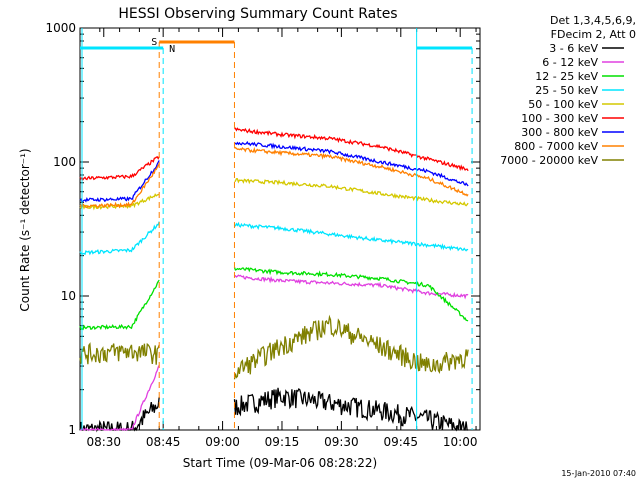 This screenshot has height=480, width=640. Describe the element at coordinates (351, 192) in the screenshot. I see `series-line-50-100-kev-post` at that location.